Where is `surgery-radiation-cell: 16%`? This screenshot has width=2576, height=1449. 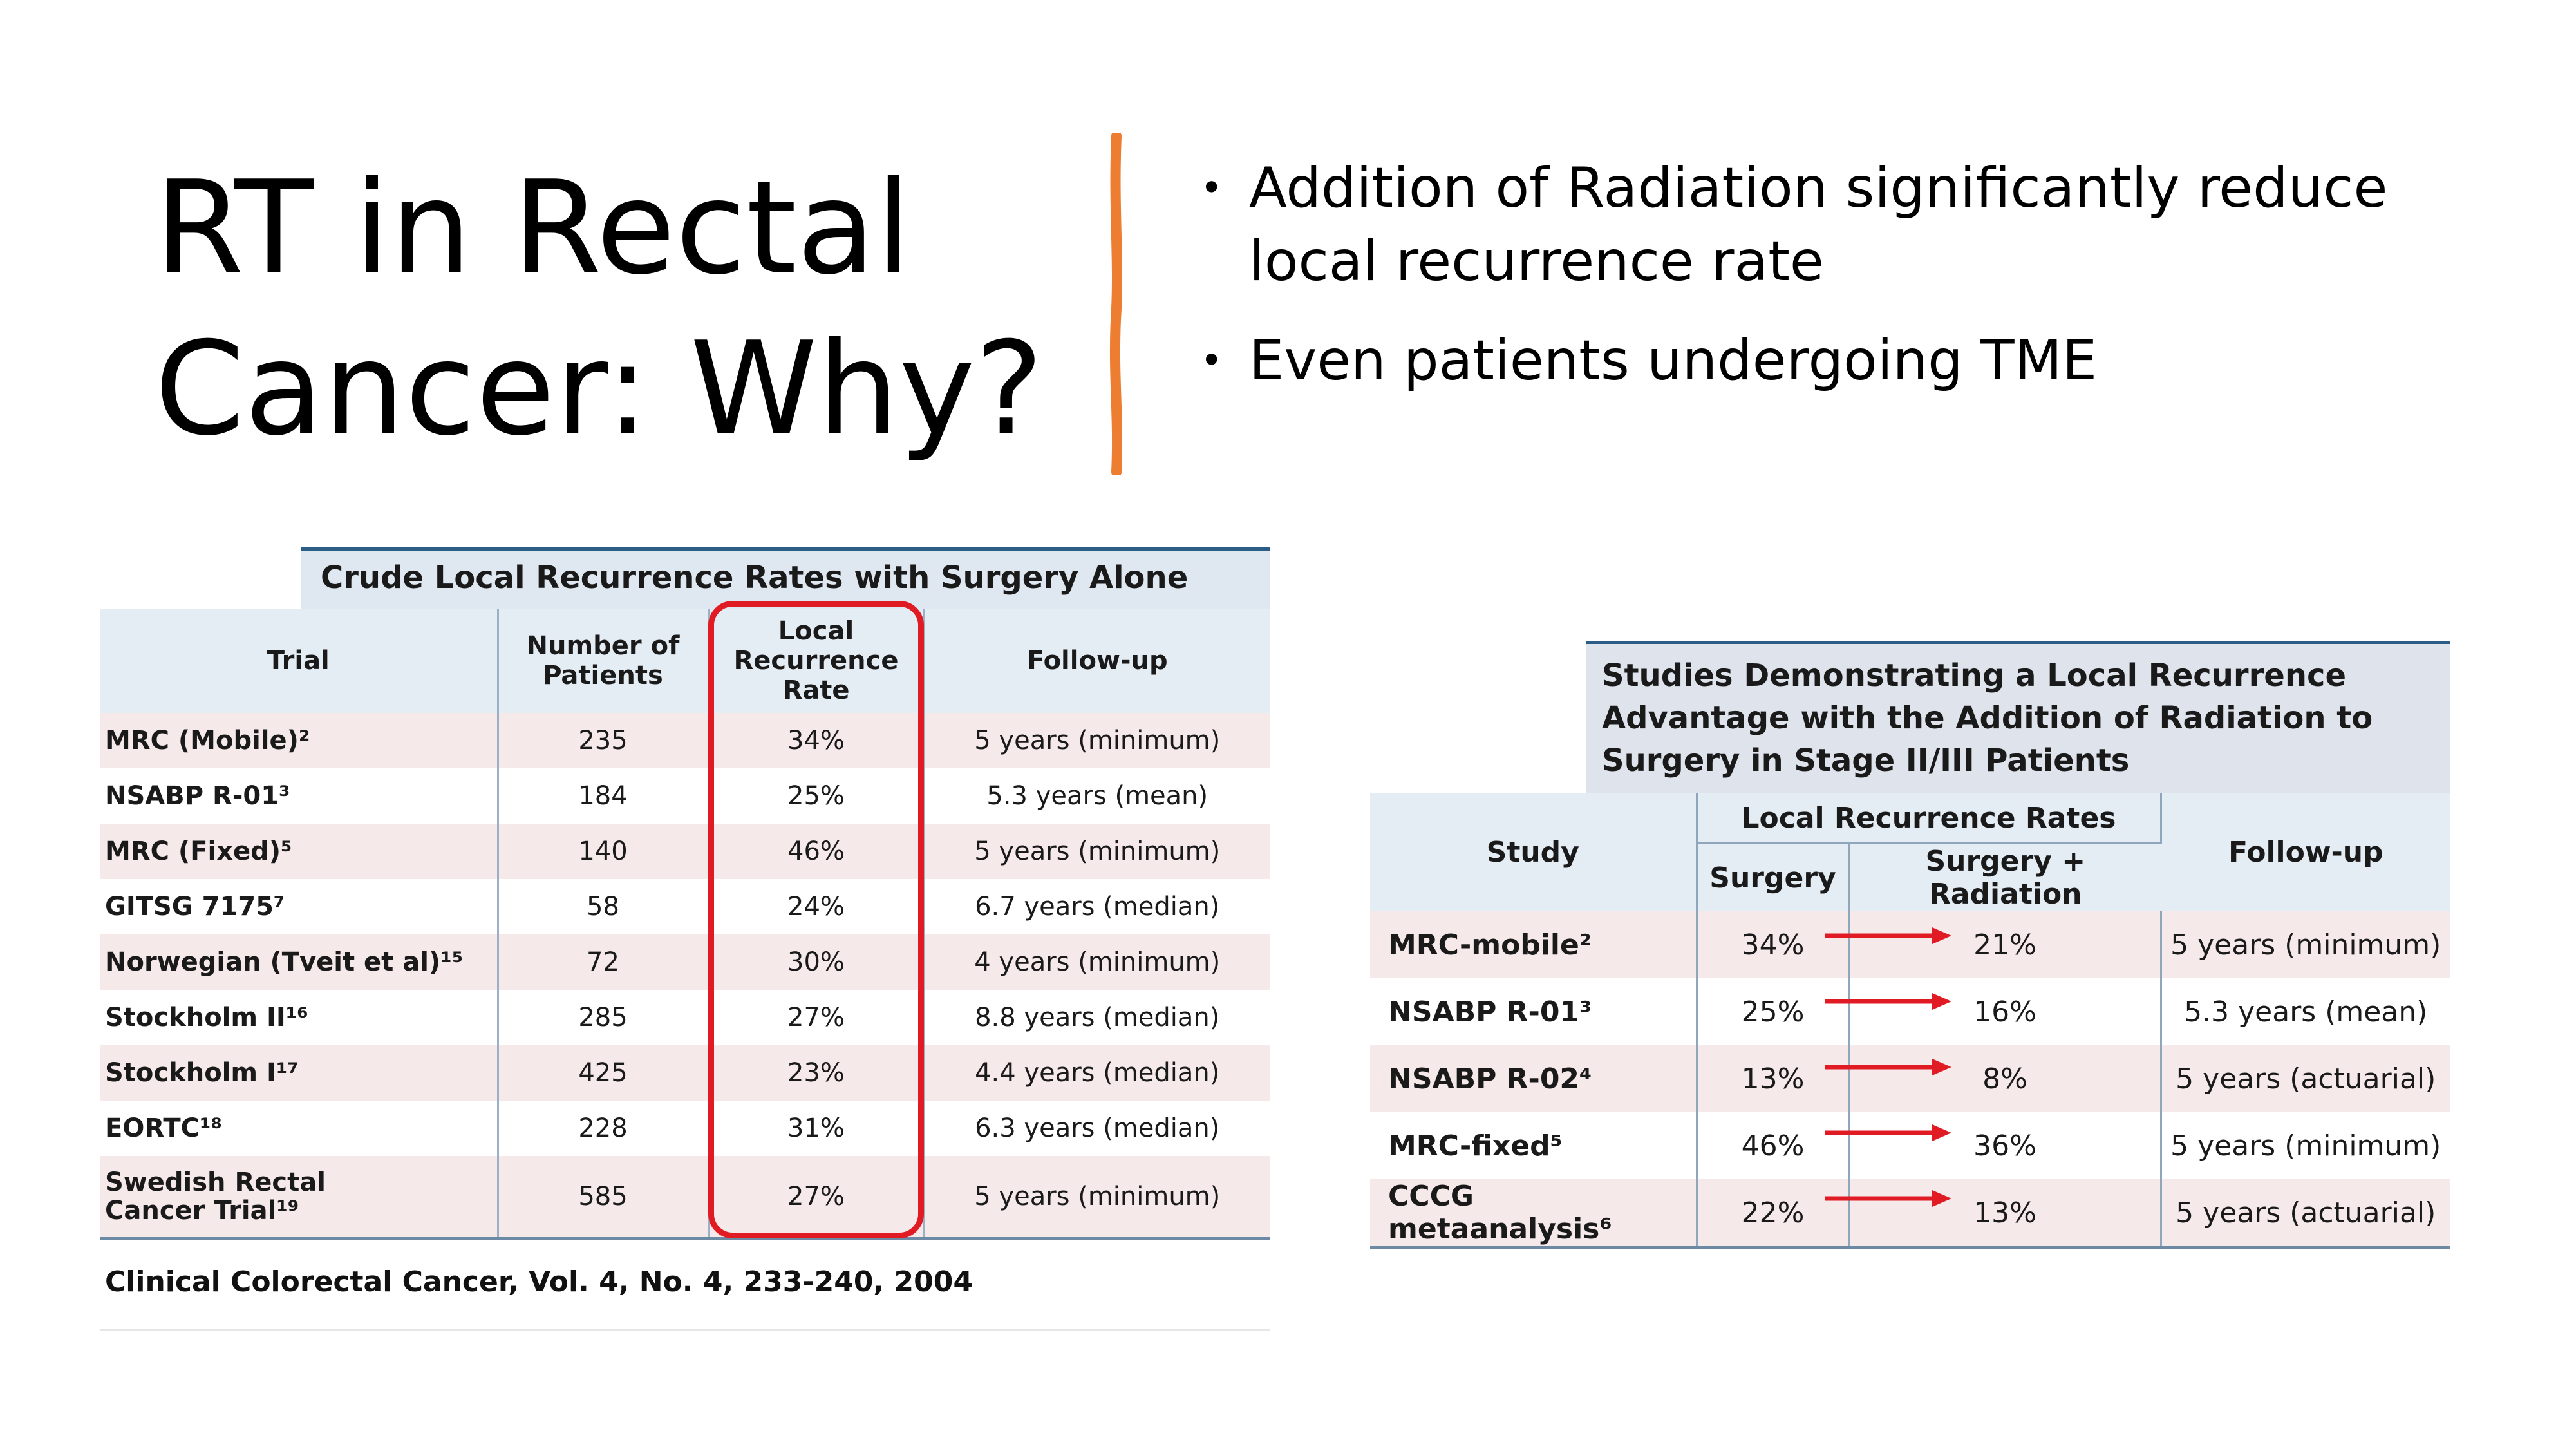 surgery-radiation-cell: 16% is located at coordinates (2005, 1011).